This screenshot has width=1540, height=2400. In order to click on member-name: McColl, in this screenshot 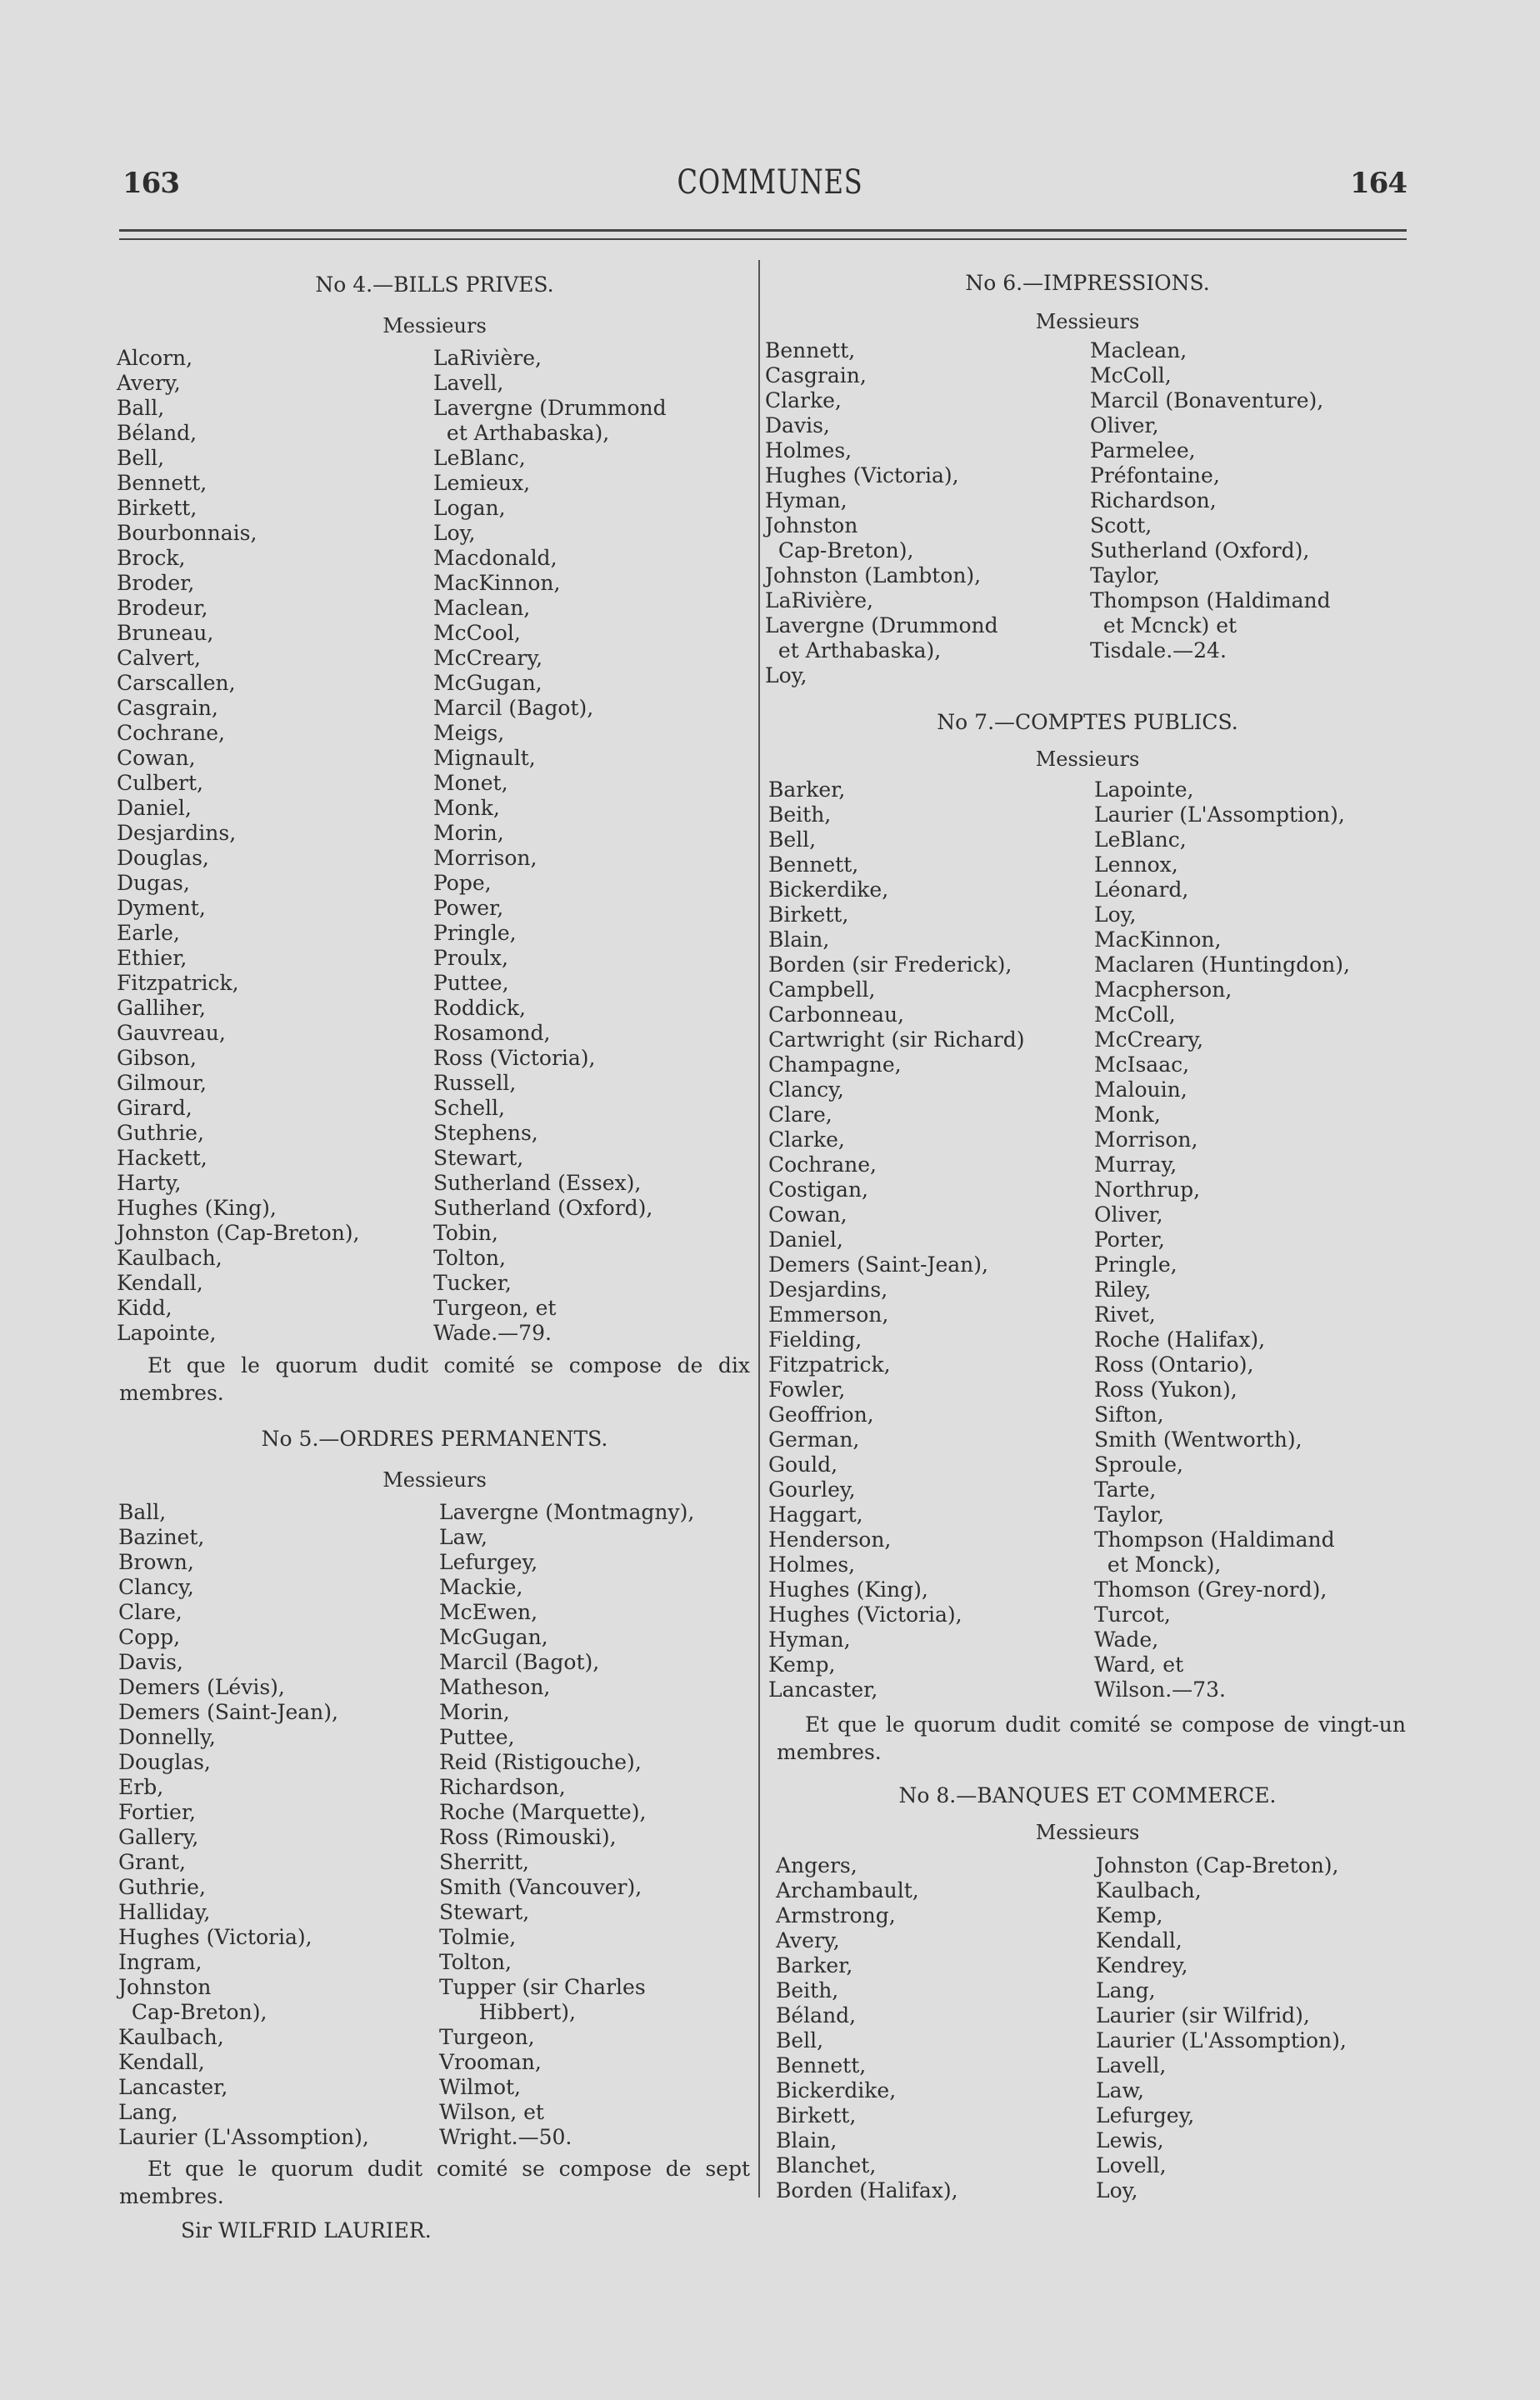, I will do `click(1135, 1014)`.